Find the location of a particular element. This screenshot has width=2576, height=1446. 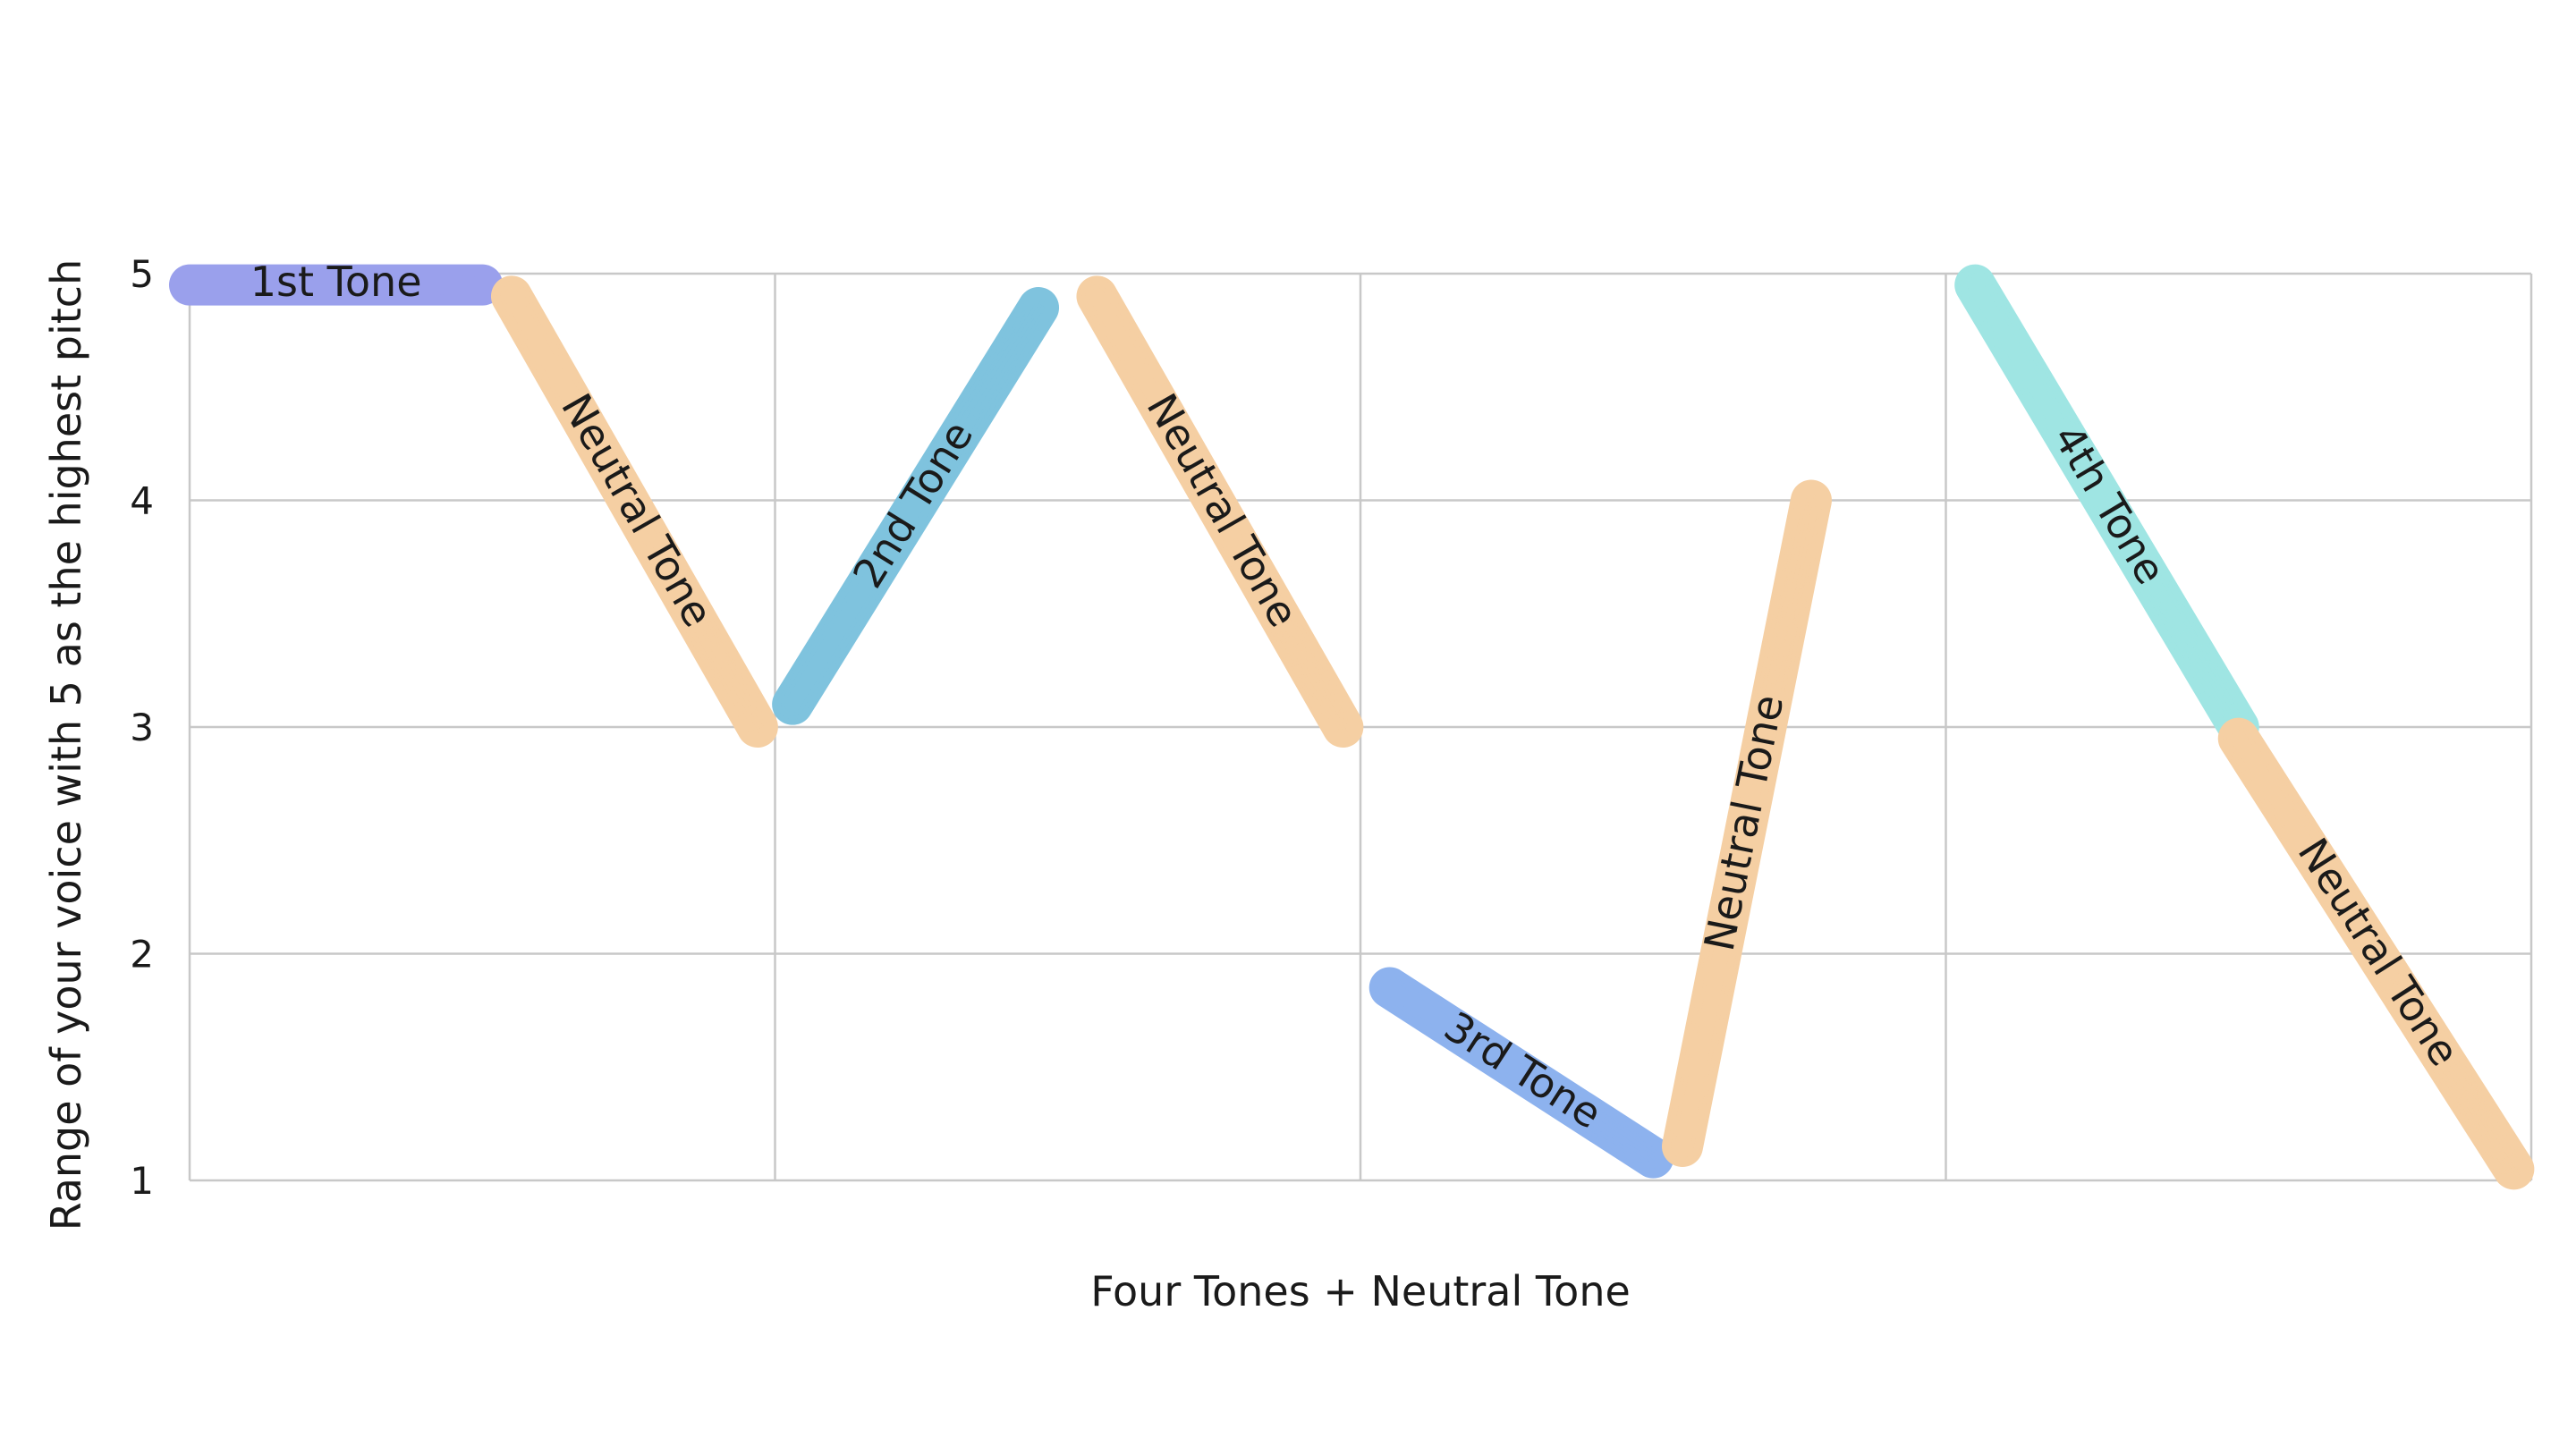

y-tick-labels: 1 2 3 4 5 is located at coordinates (142, 727).